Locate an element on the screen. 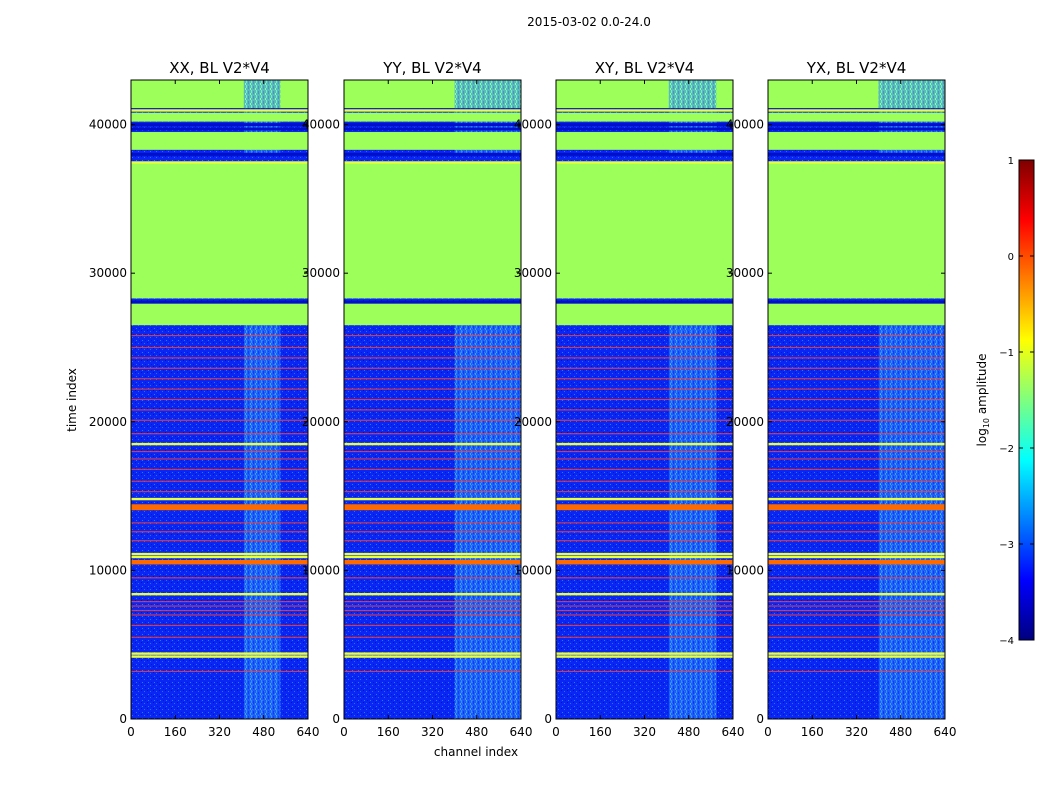 This screenshot has height=800, width=1050. y-tick-label: 20000 is located at coordinates (745, 422).